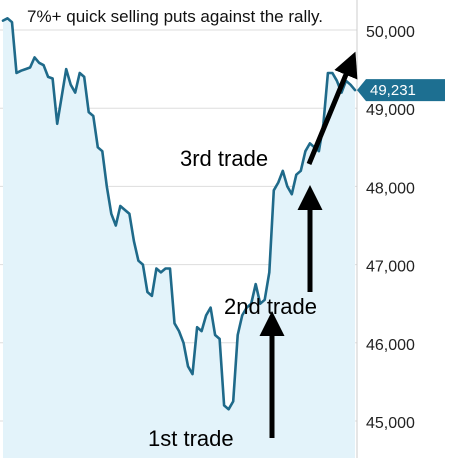 This screenshot has height=458, width=450. I want to click on last-value-badge, so click(401, 90).